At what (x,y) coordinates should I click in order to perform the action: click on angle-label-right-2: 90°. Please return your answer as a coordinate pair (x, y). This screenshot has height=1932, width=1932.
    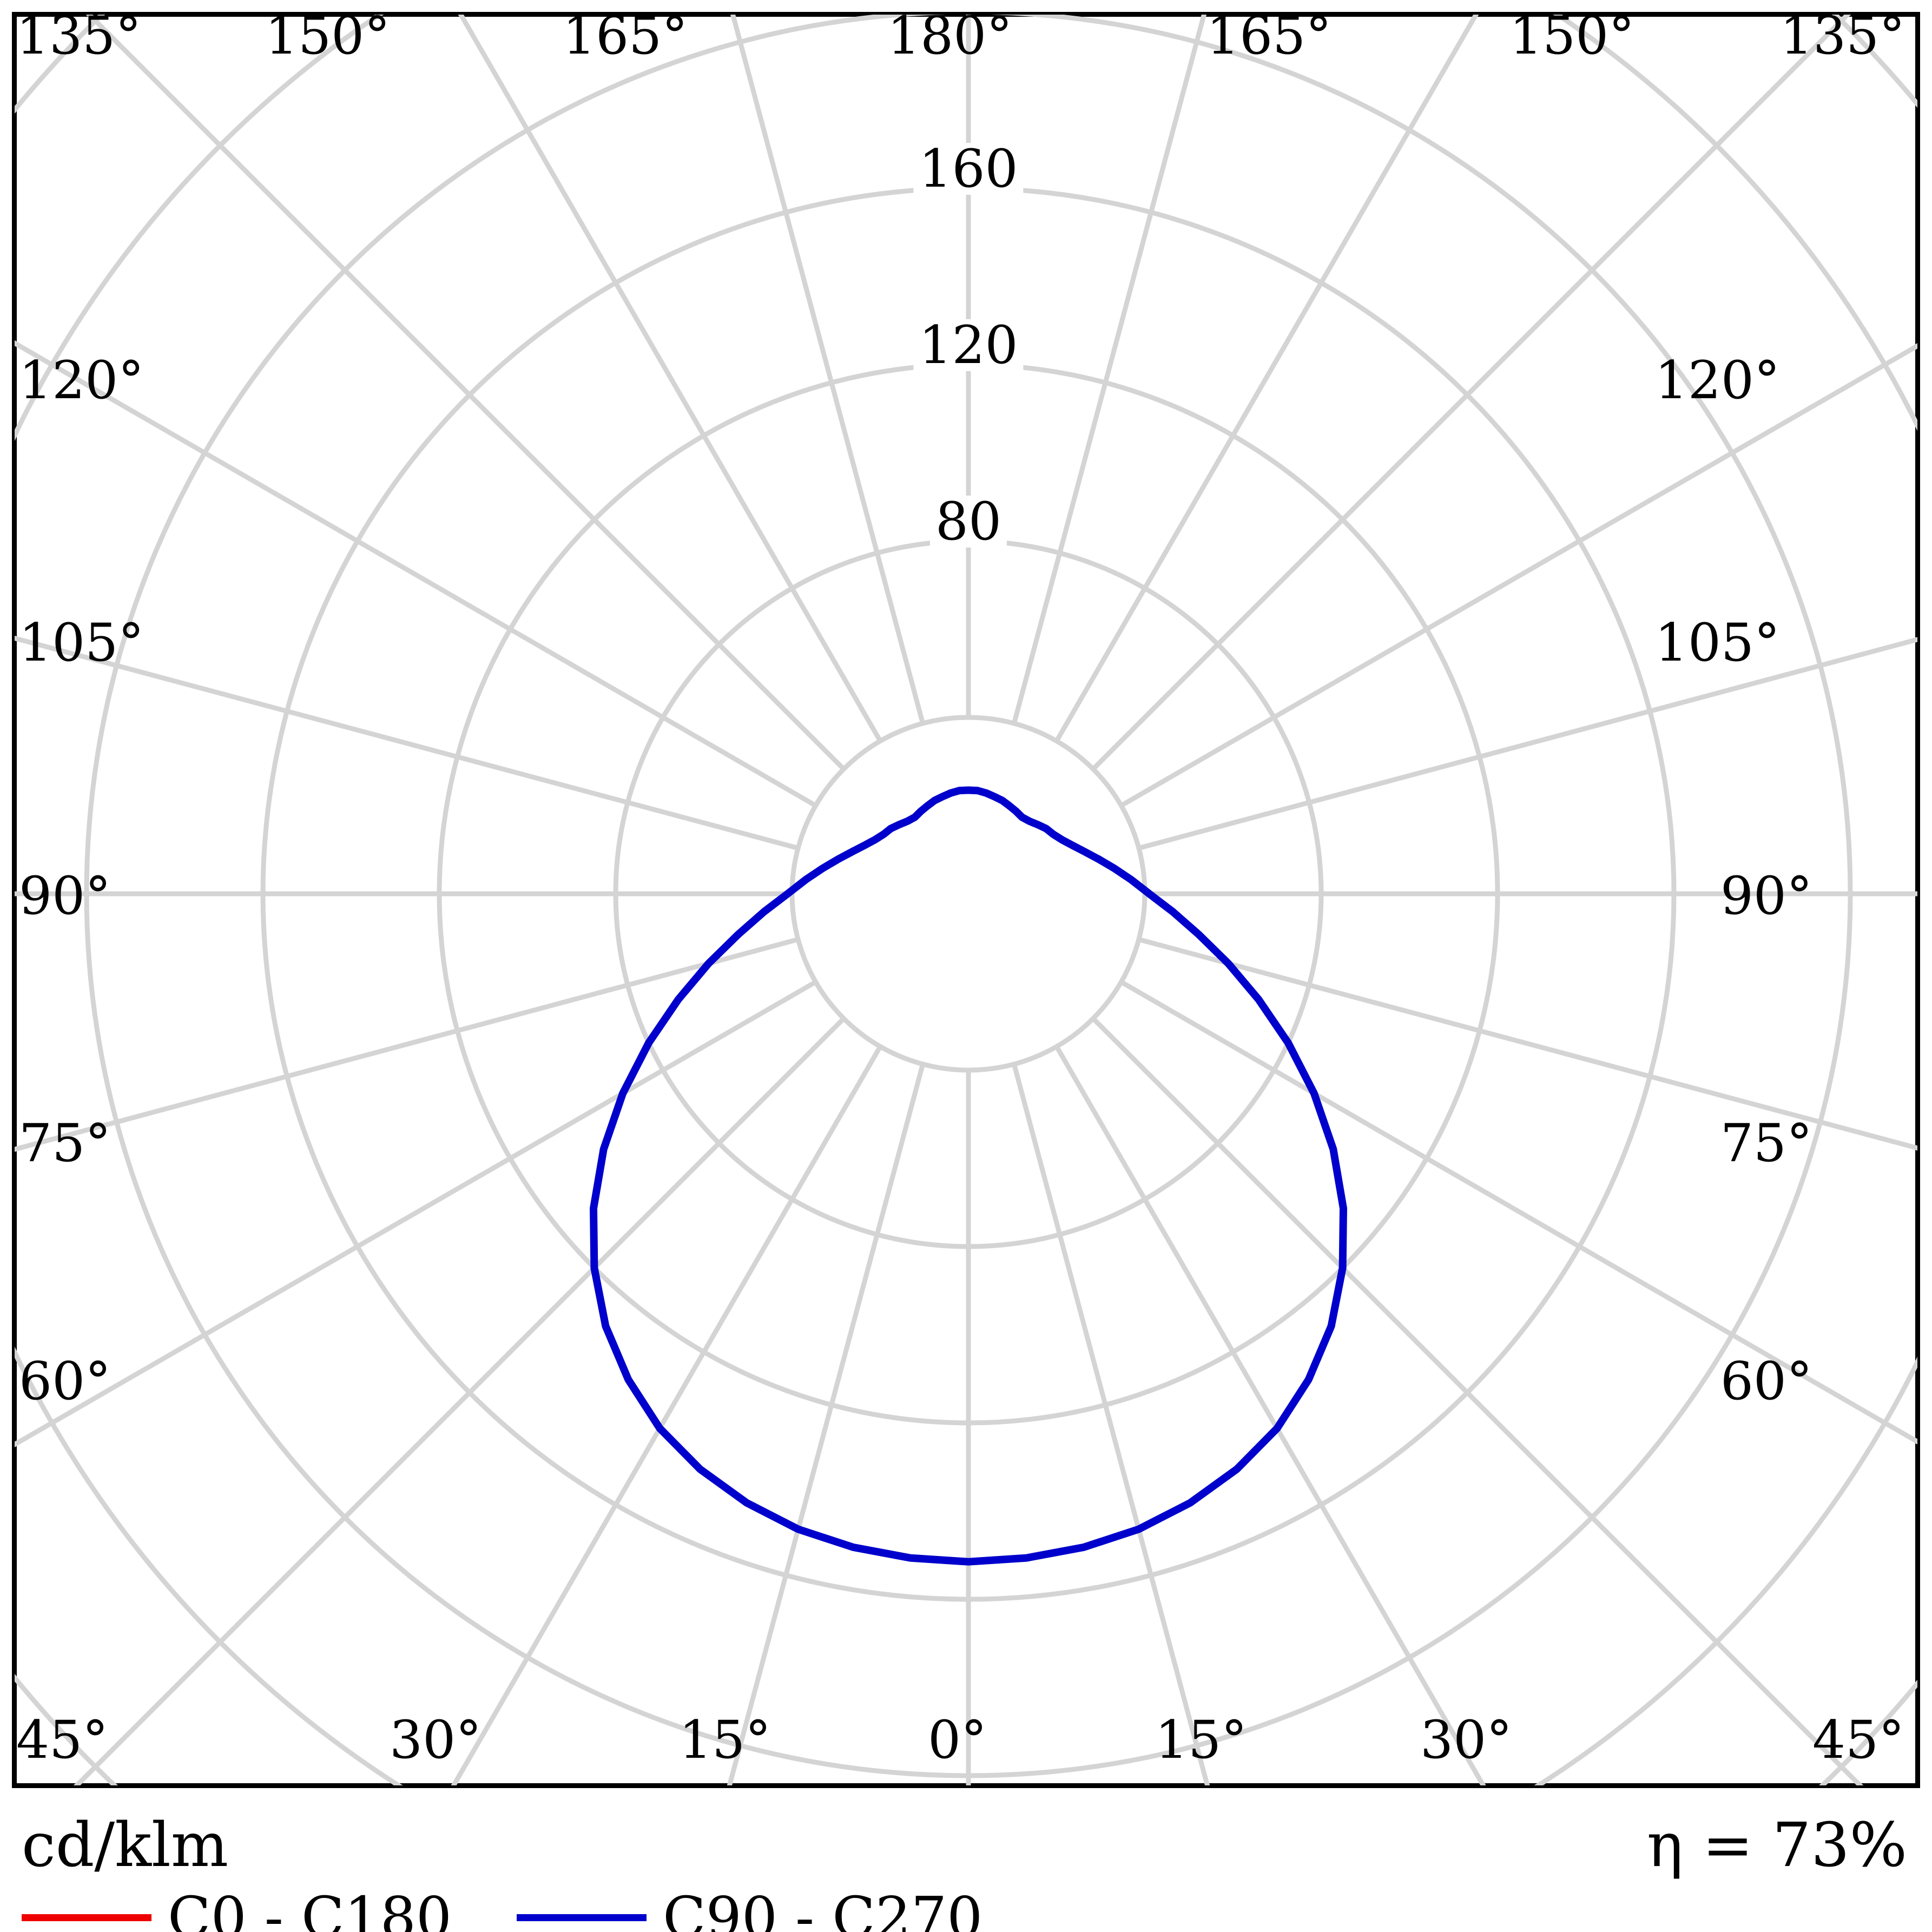
    Looking at the image, I should click on (1766, 896).